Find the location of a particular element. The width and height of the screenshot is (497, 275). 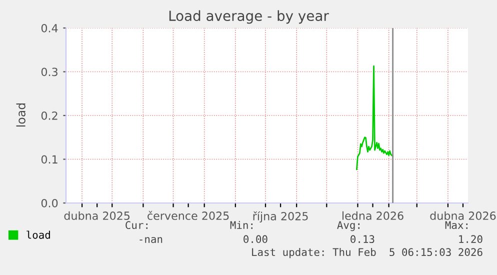

x-tick-label: dubna 2026 is located at coordinates (463, 215).